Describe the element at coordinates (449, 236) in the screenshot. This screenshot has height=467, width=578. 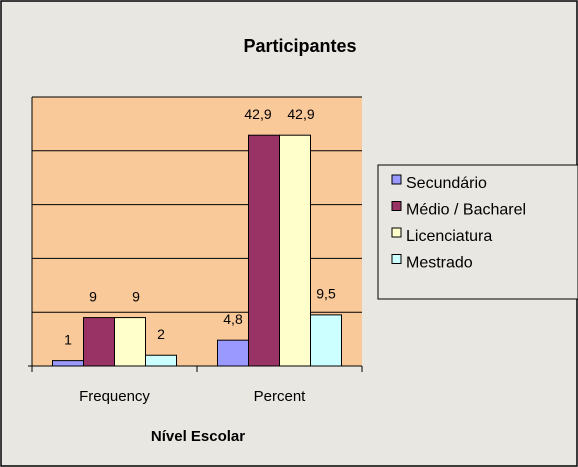
I see `legend-label: Licenciatura` at that location.